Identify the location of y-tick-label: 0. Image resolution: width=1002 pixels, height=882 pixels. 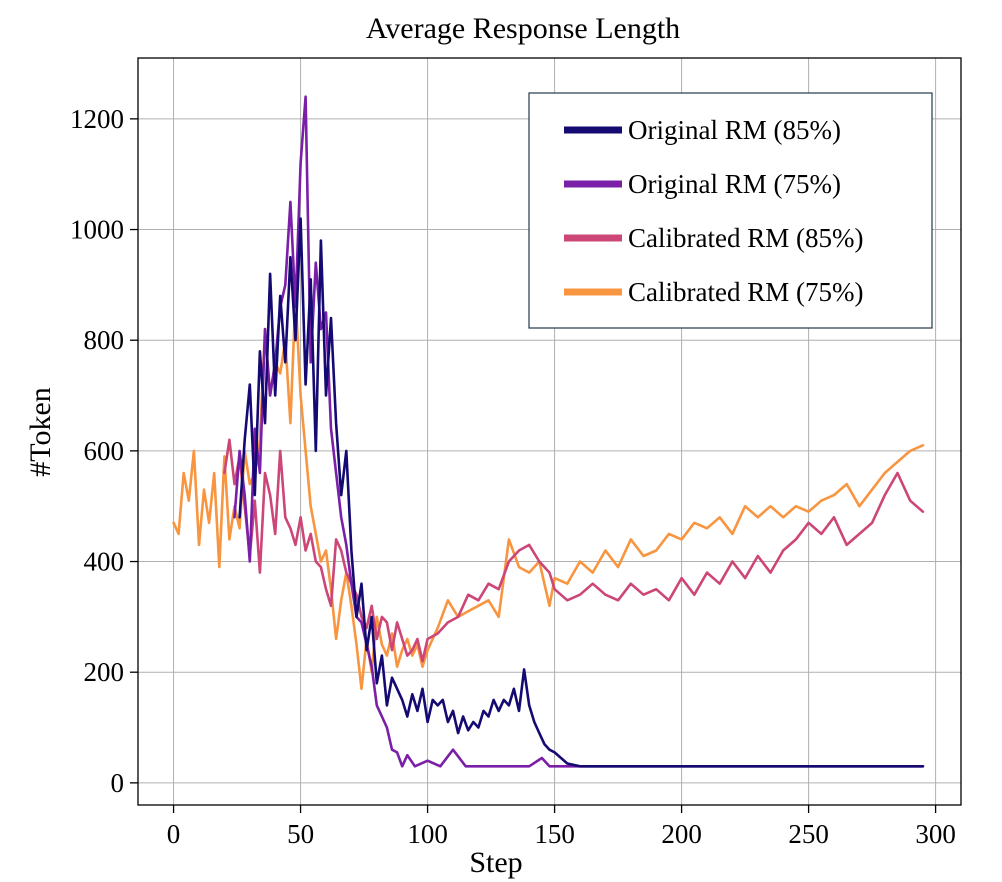
(118, 783).